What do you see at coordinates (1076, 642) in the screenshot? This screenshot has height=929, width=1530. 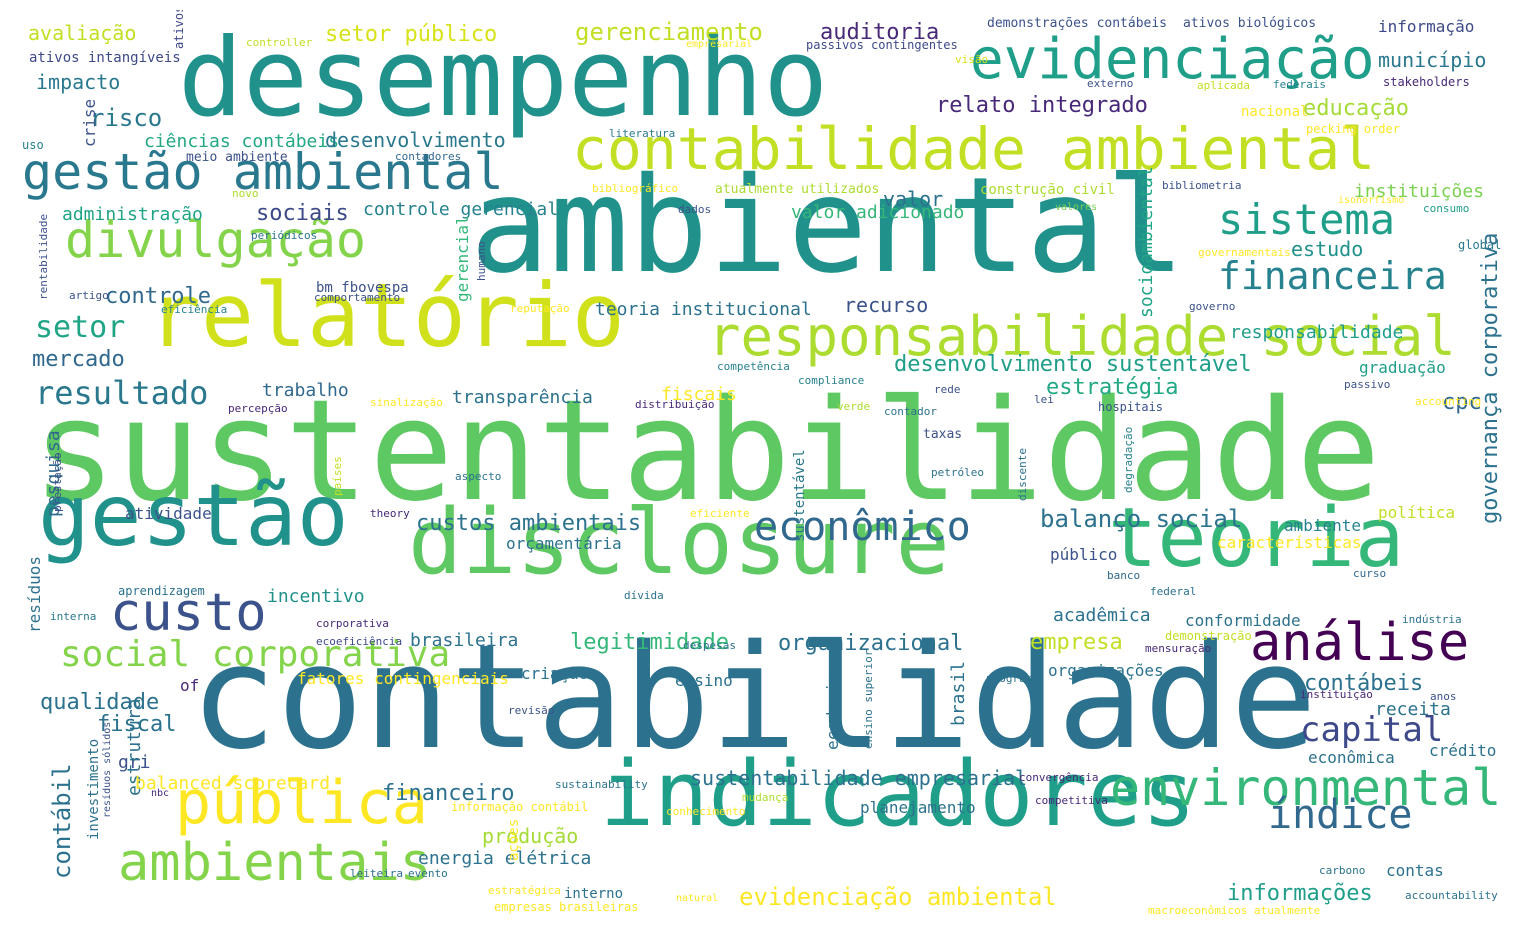 I see `word-146: empresa` at bounding box center [1076, 642].